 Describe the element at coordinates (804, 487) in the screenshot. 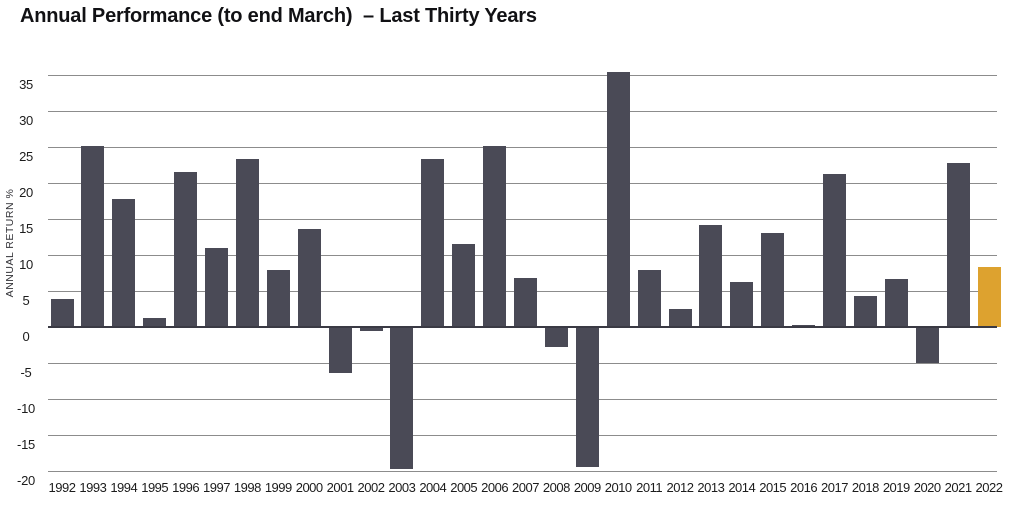

I see `x-tick-label-2016: 2016` at that location.